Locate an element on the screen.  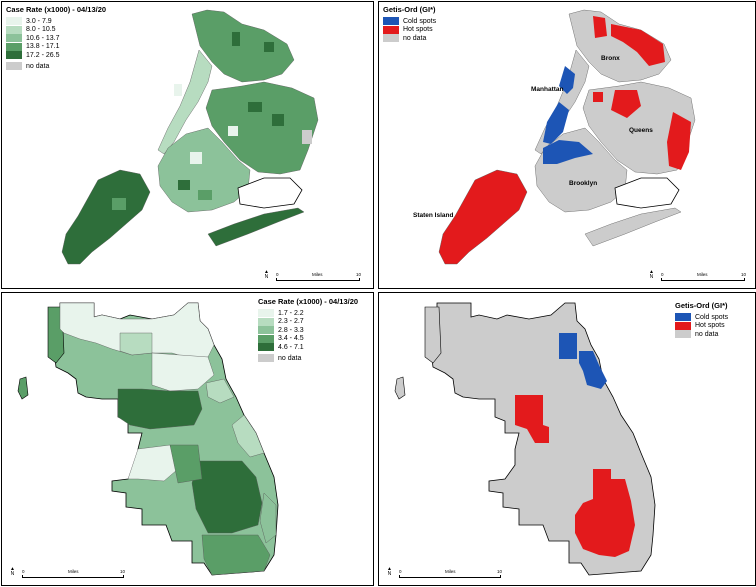
legend-label: 17.2 - 26.5 is located at coordinates (43, 55).